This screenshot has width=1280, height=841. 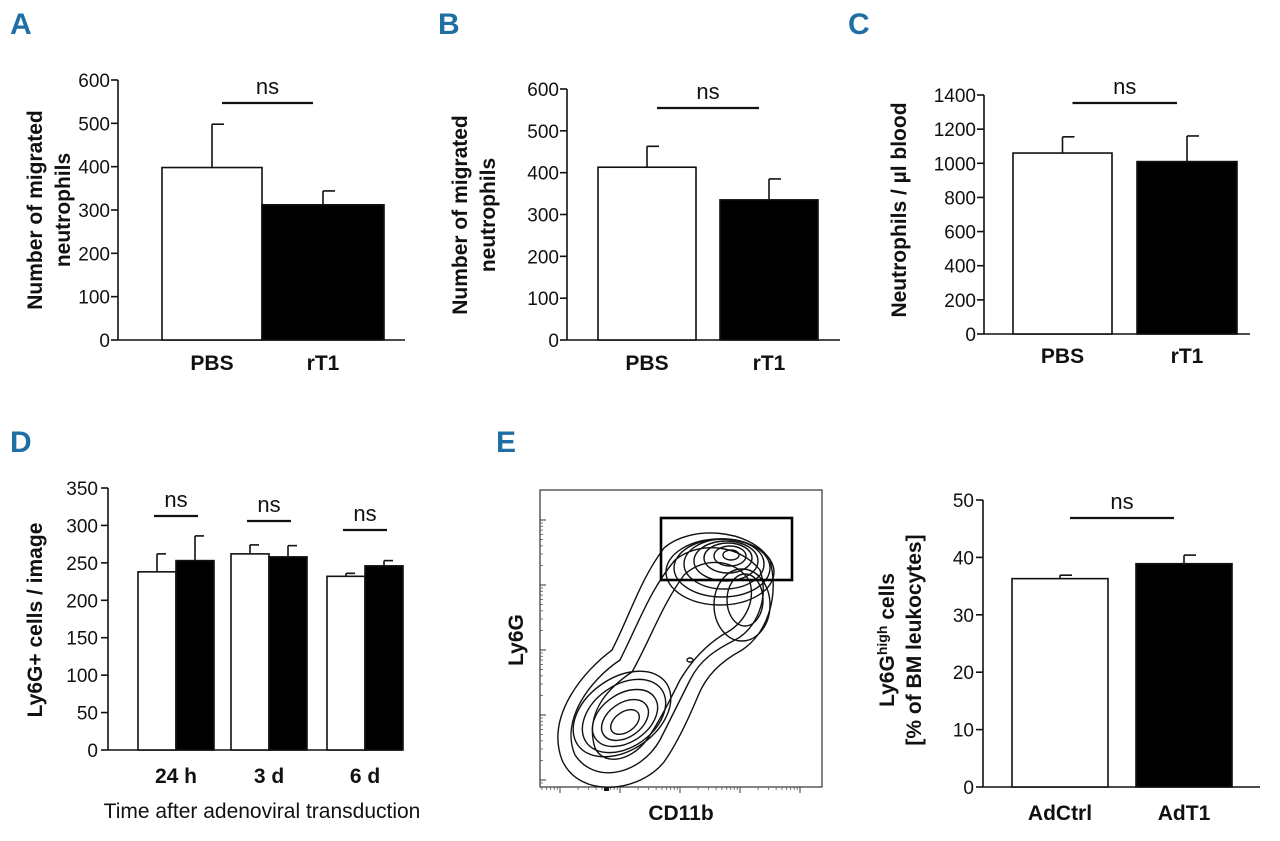 I want to click on panel-letter-c: C, so click(x=859, y=24).